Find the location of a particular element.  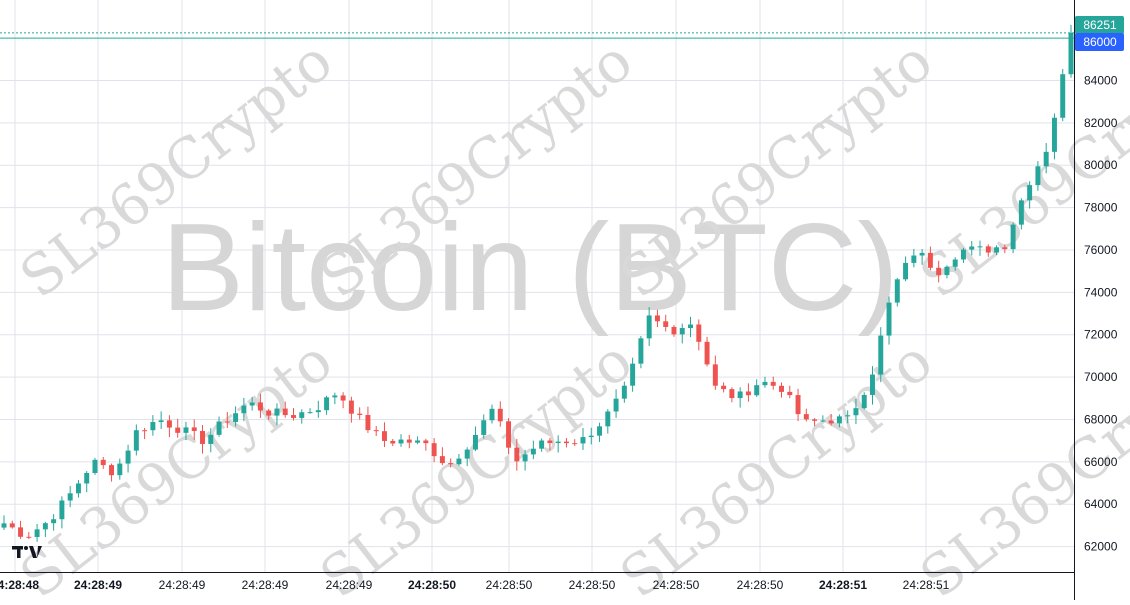

price-tags: 86251 86000 is located at coordinates (1099, 33).